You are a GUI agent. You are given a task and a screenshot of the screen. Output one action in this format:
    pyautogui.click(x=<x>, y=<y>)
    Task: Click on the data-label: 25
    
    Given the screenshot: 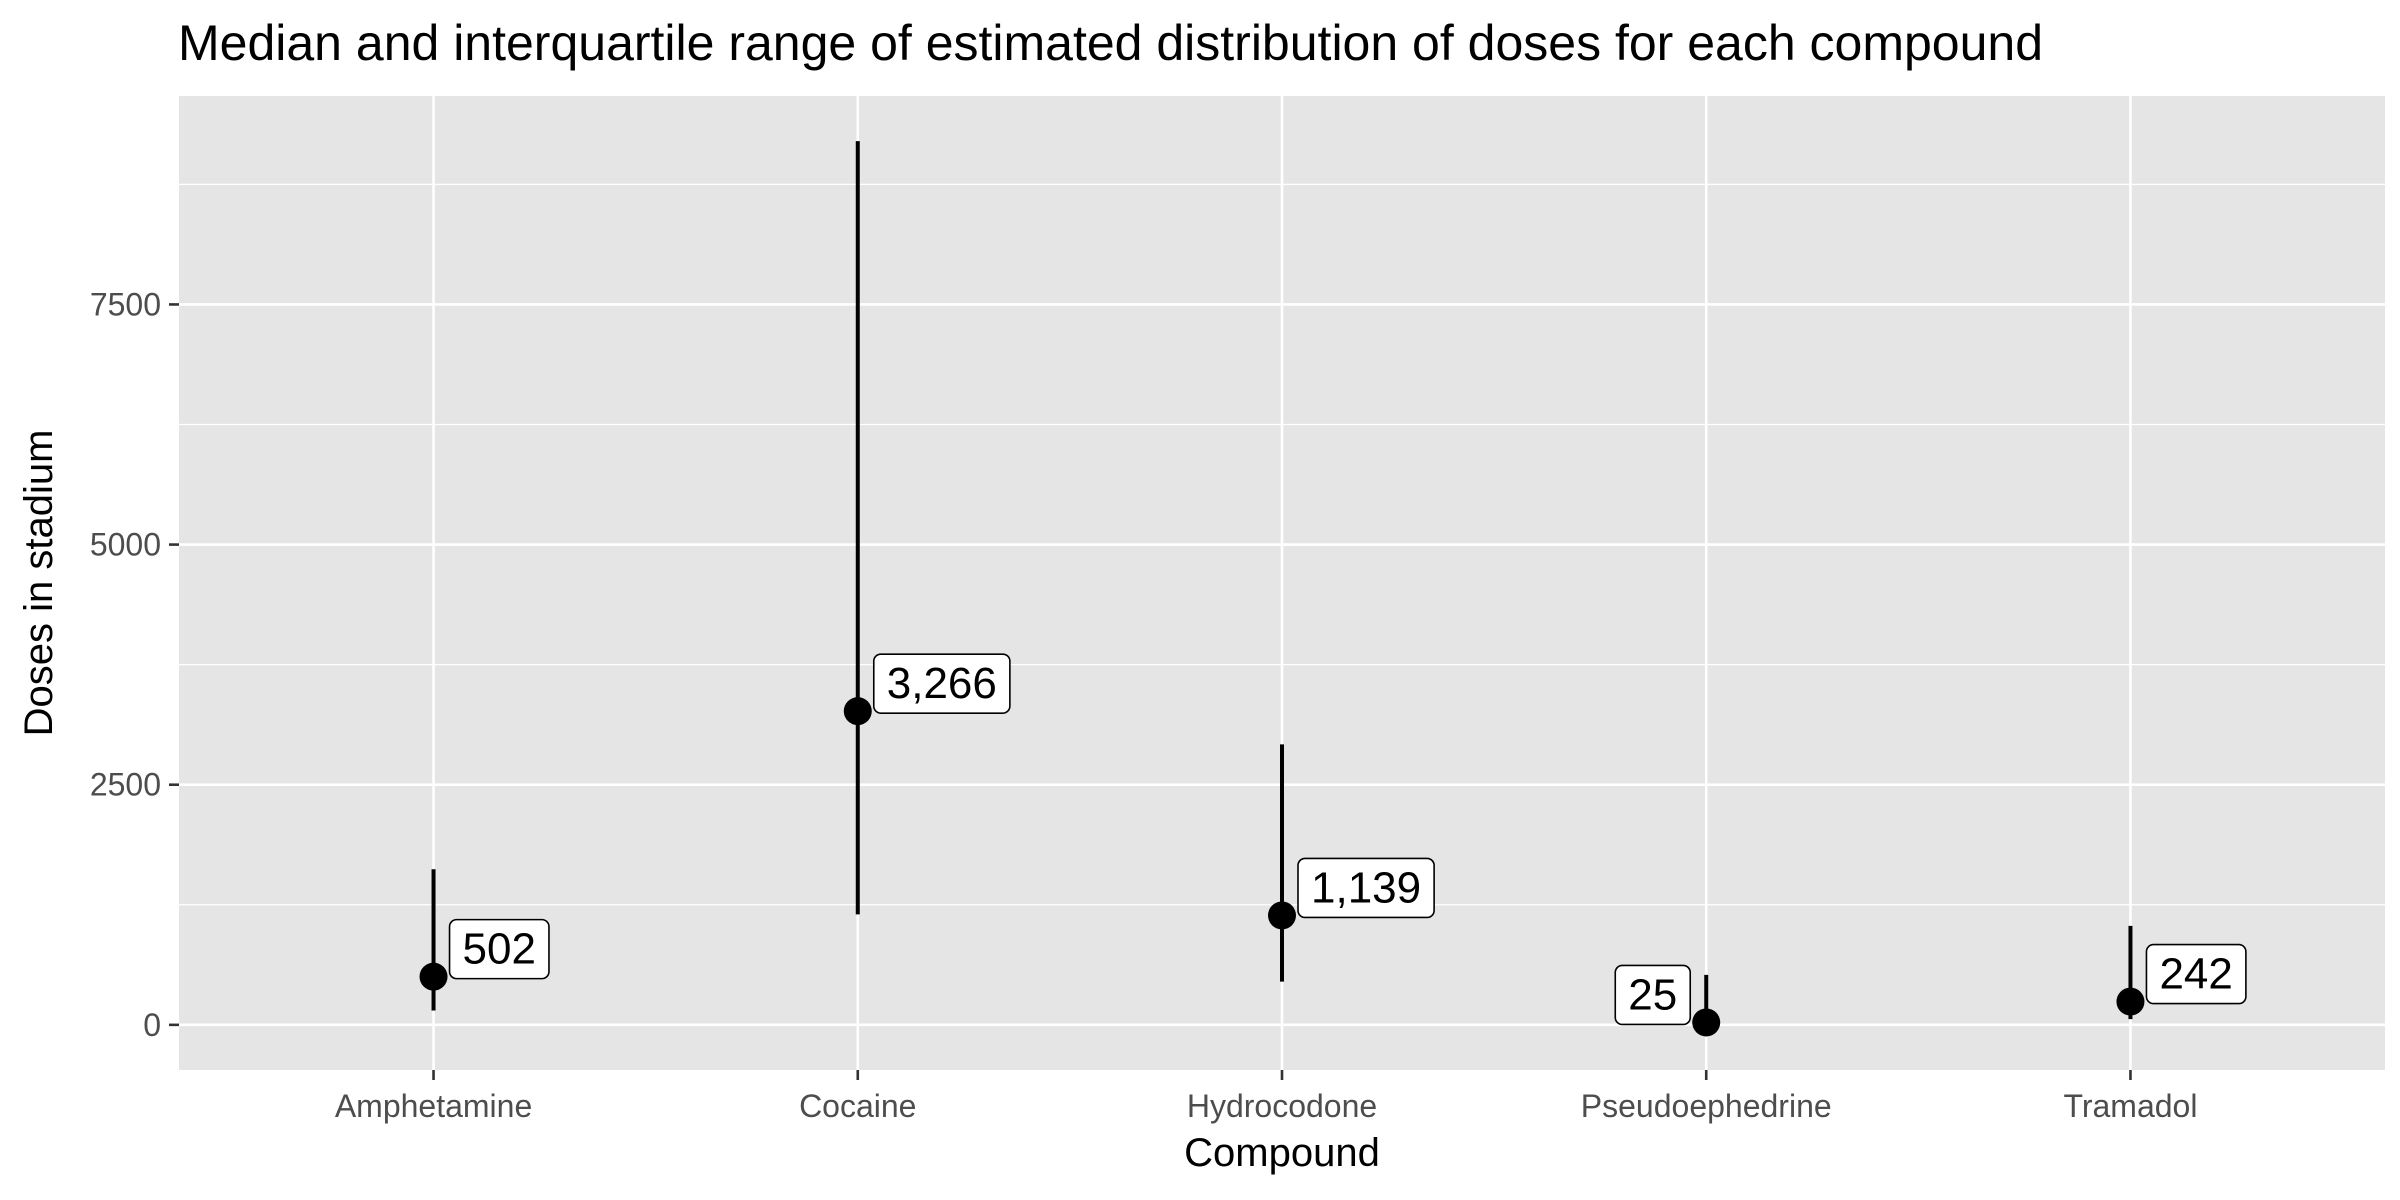 What is the action you would take?
    pyautogui.click(x=1653, y=995)
    